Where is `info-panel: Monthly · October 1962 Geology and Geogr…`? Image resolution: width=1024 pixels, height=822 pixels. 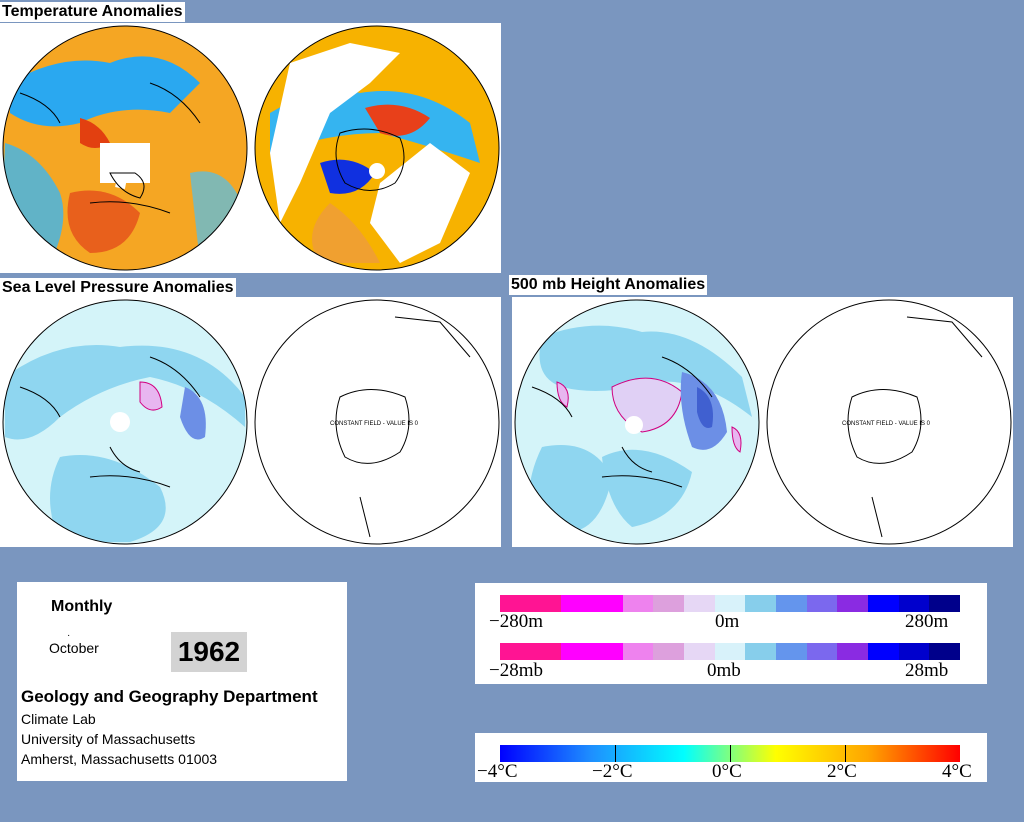 info-panel: Monthly · October 1962 Geology and Geogr… is located at coordinates (182, 681).